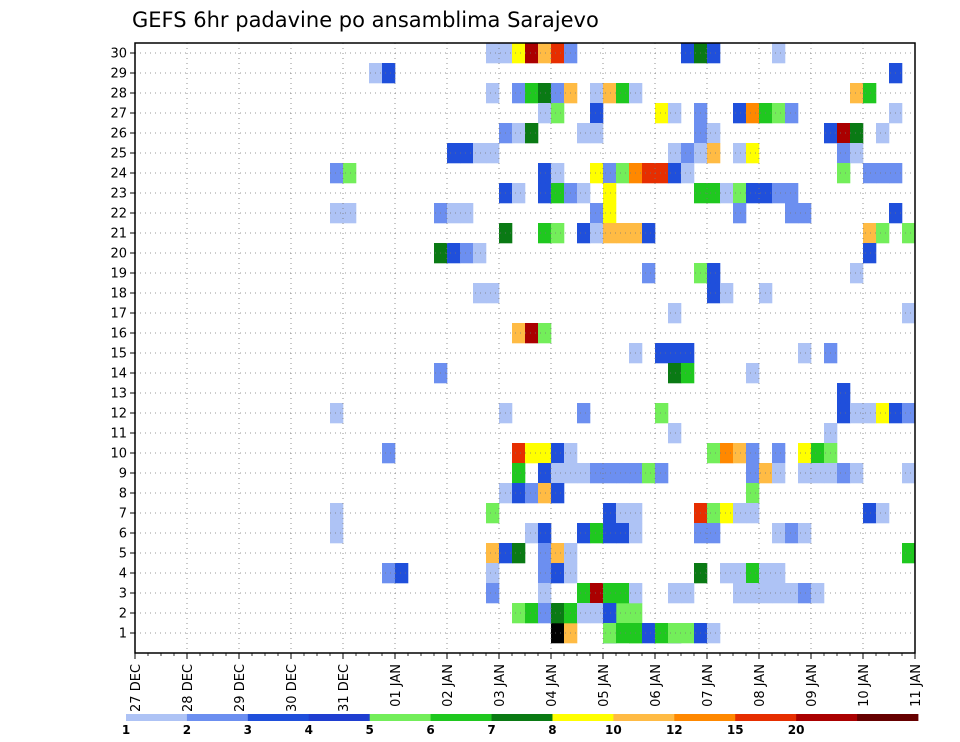 Image resolution: width=960 pixels, height=742 pixels. What do you see at coordinates (396, 685) in the screenshot?
I see `x-tick-label: 01 JAN` at bounding box center [396, 685].